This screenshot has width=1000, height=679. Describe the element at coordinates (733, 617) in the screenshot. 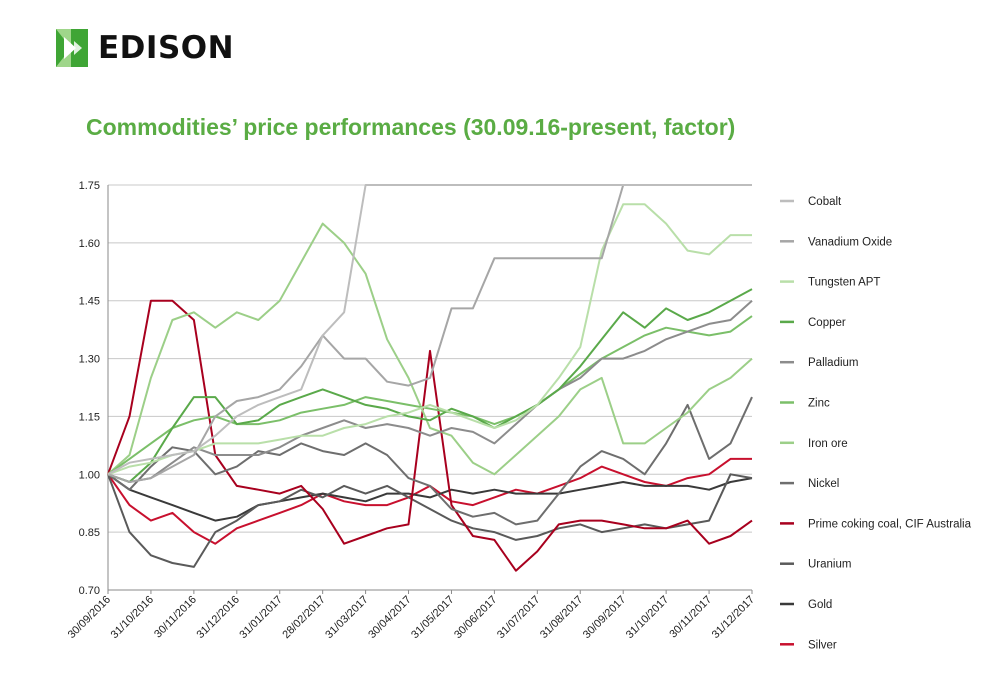

I see `x-tick-label: 31/12/2017` at that location.